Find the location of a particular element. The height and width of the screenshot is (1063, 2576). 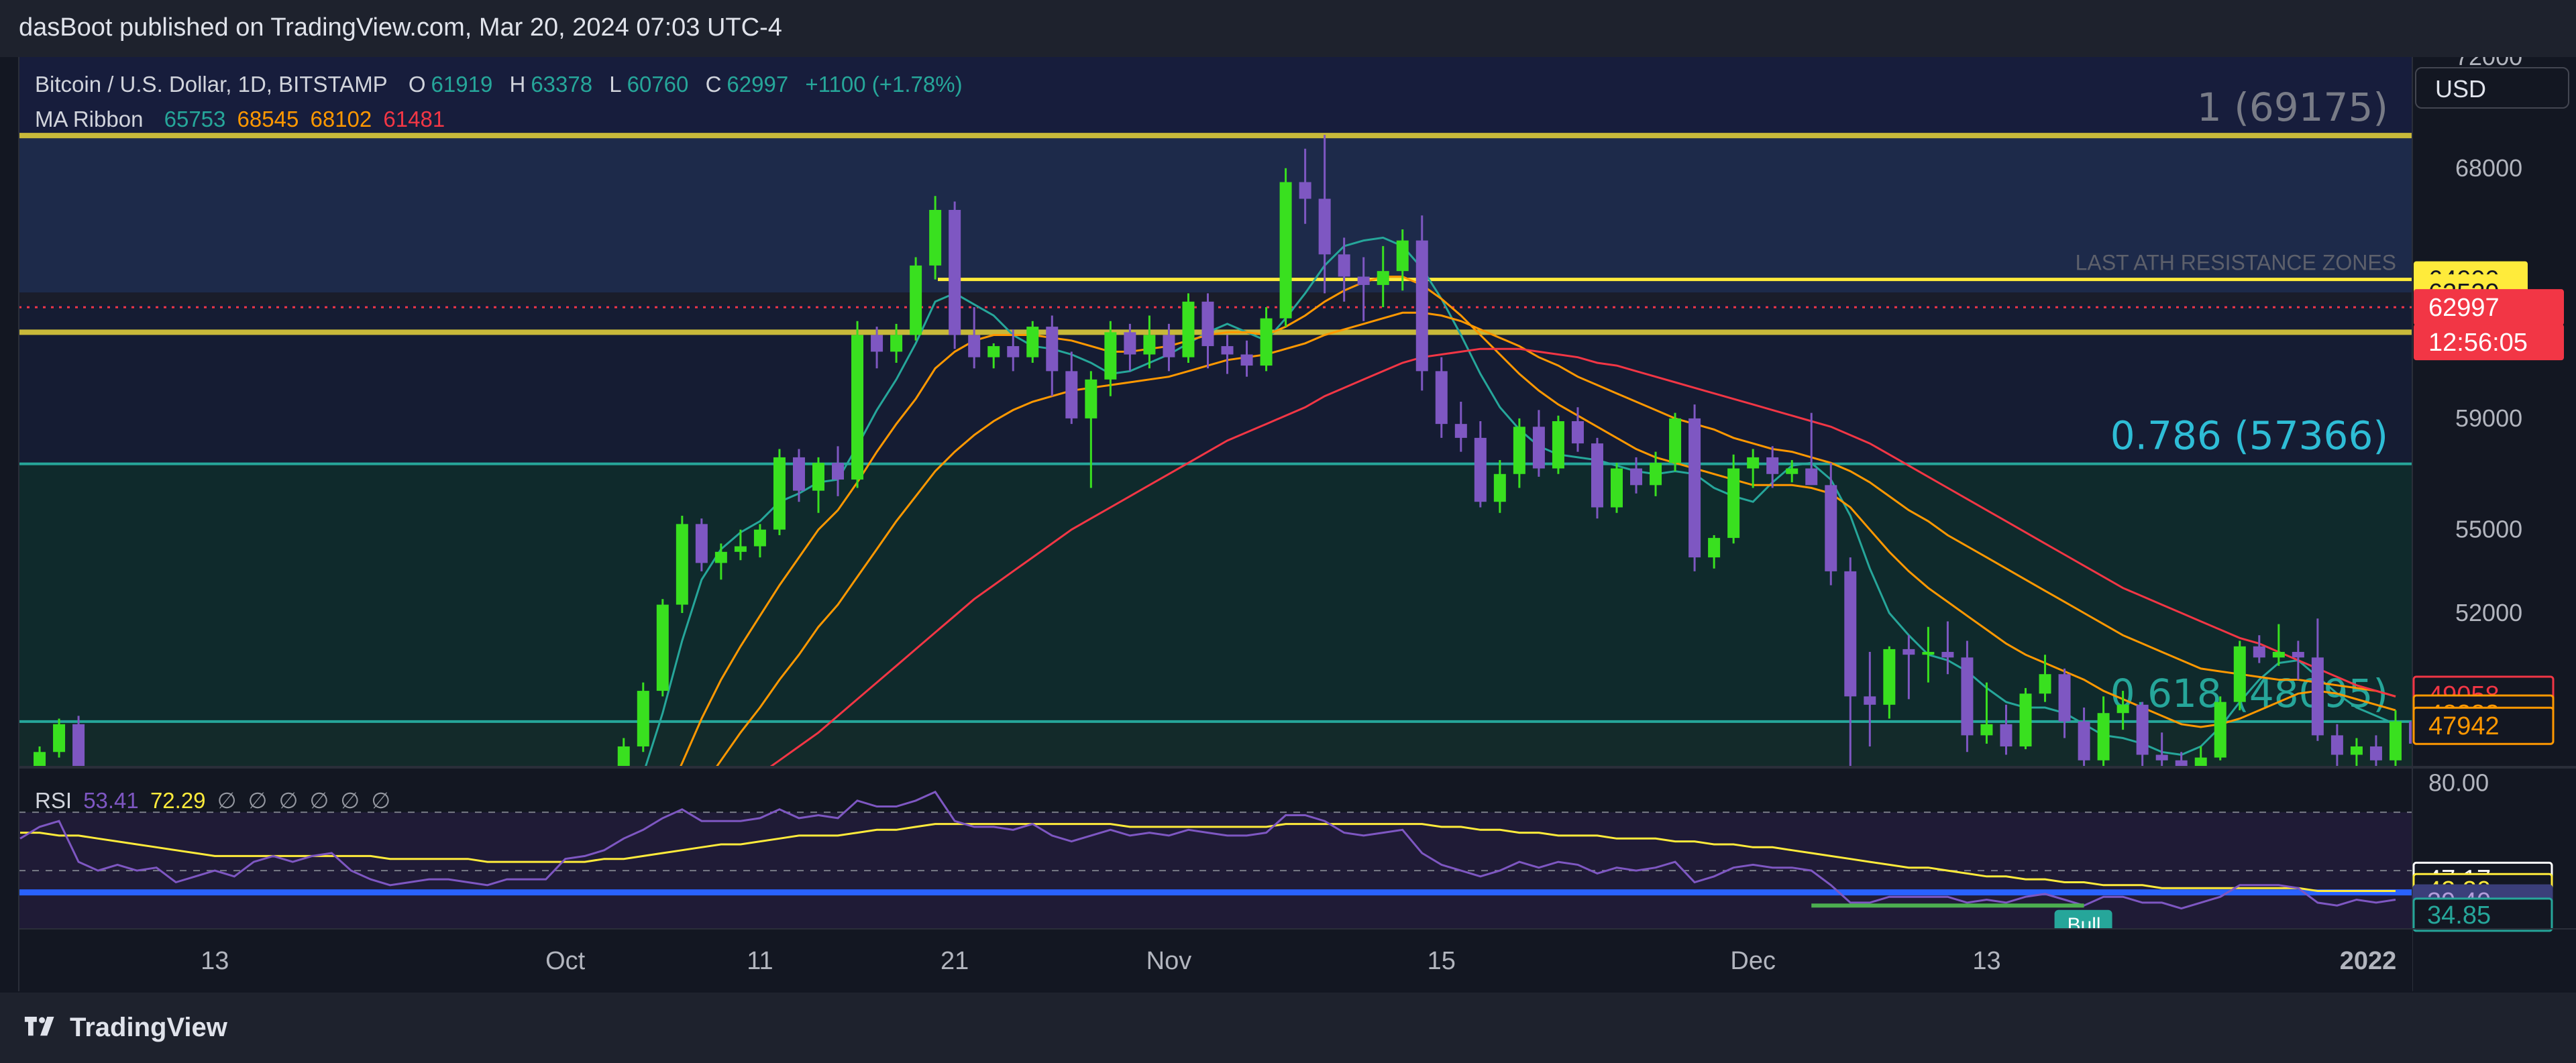

time-axis-background is located at coordinates (1206, 960).